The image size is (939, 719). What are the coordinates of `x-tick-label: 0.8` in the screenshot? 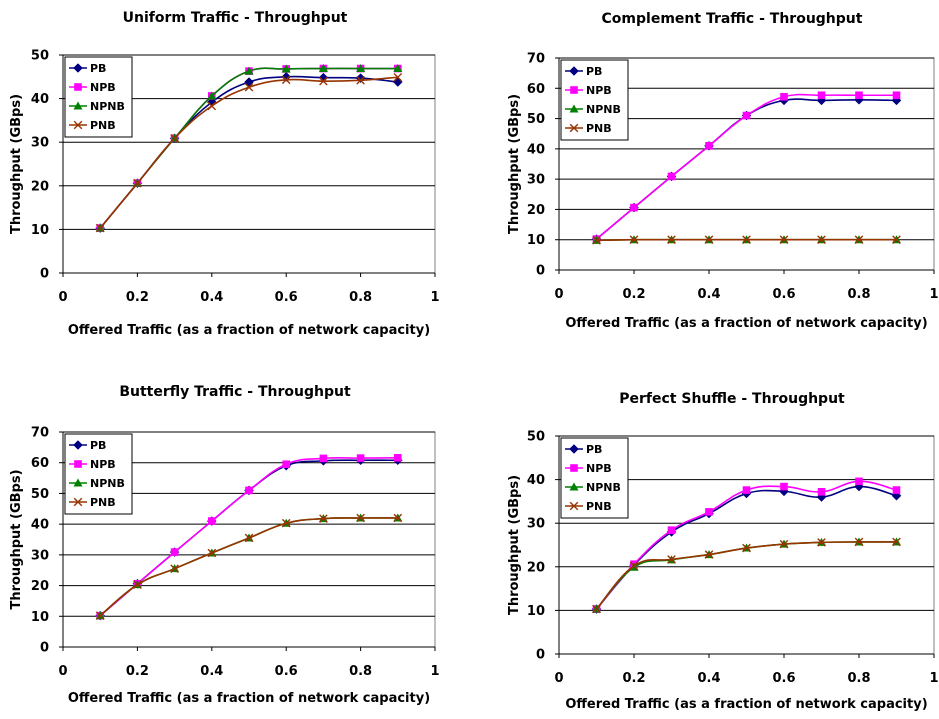 It's located at (858, 294).